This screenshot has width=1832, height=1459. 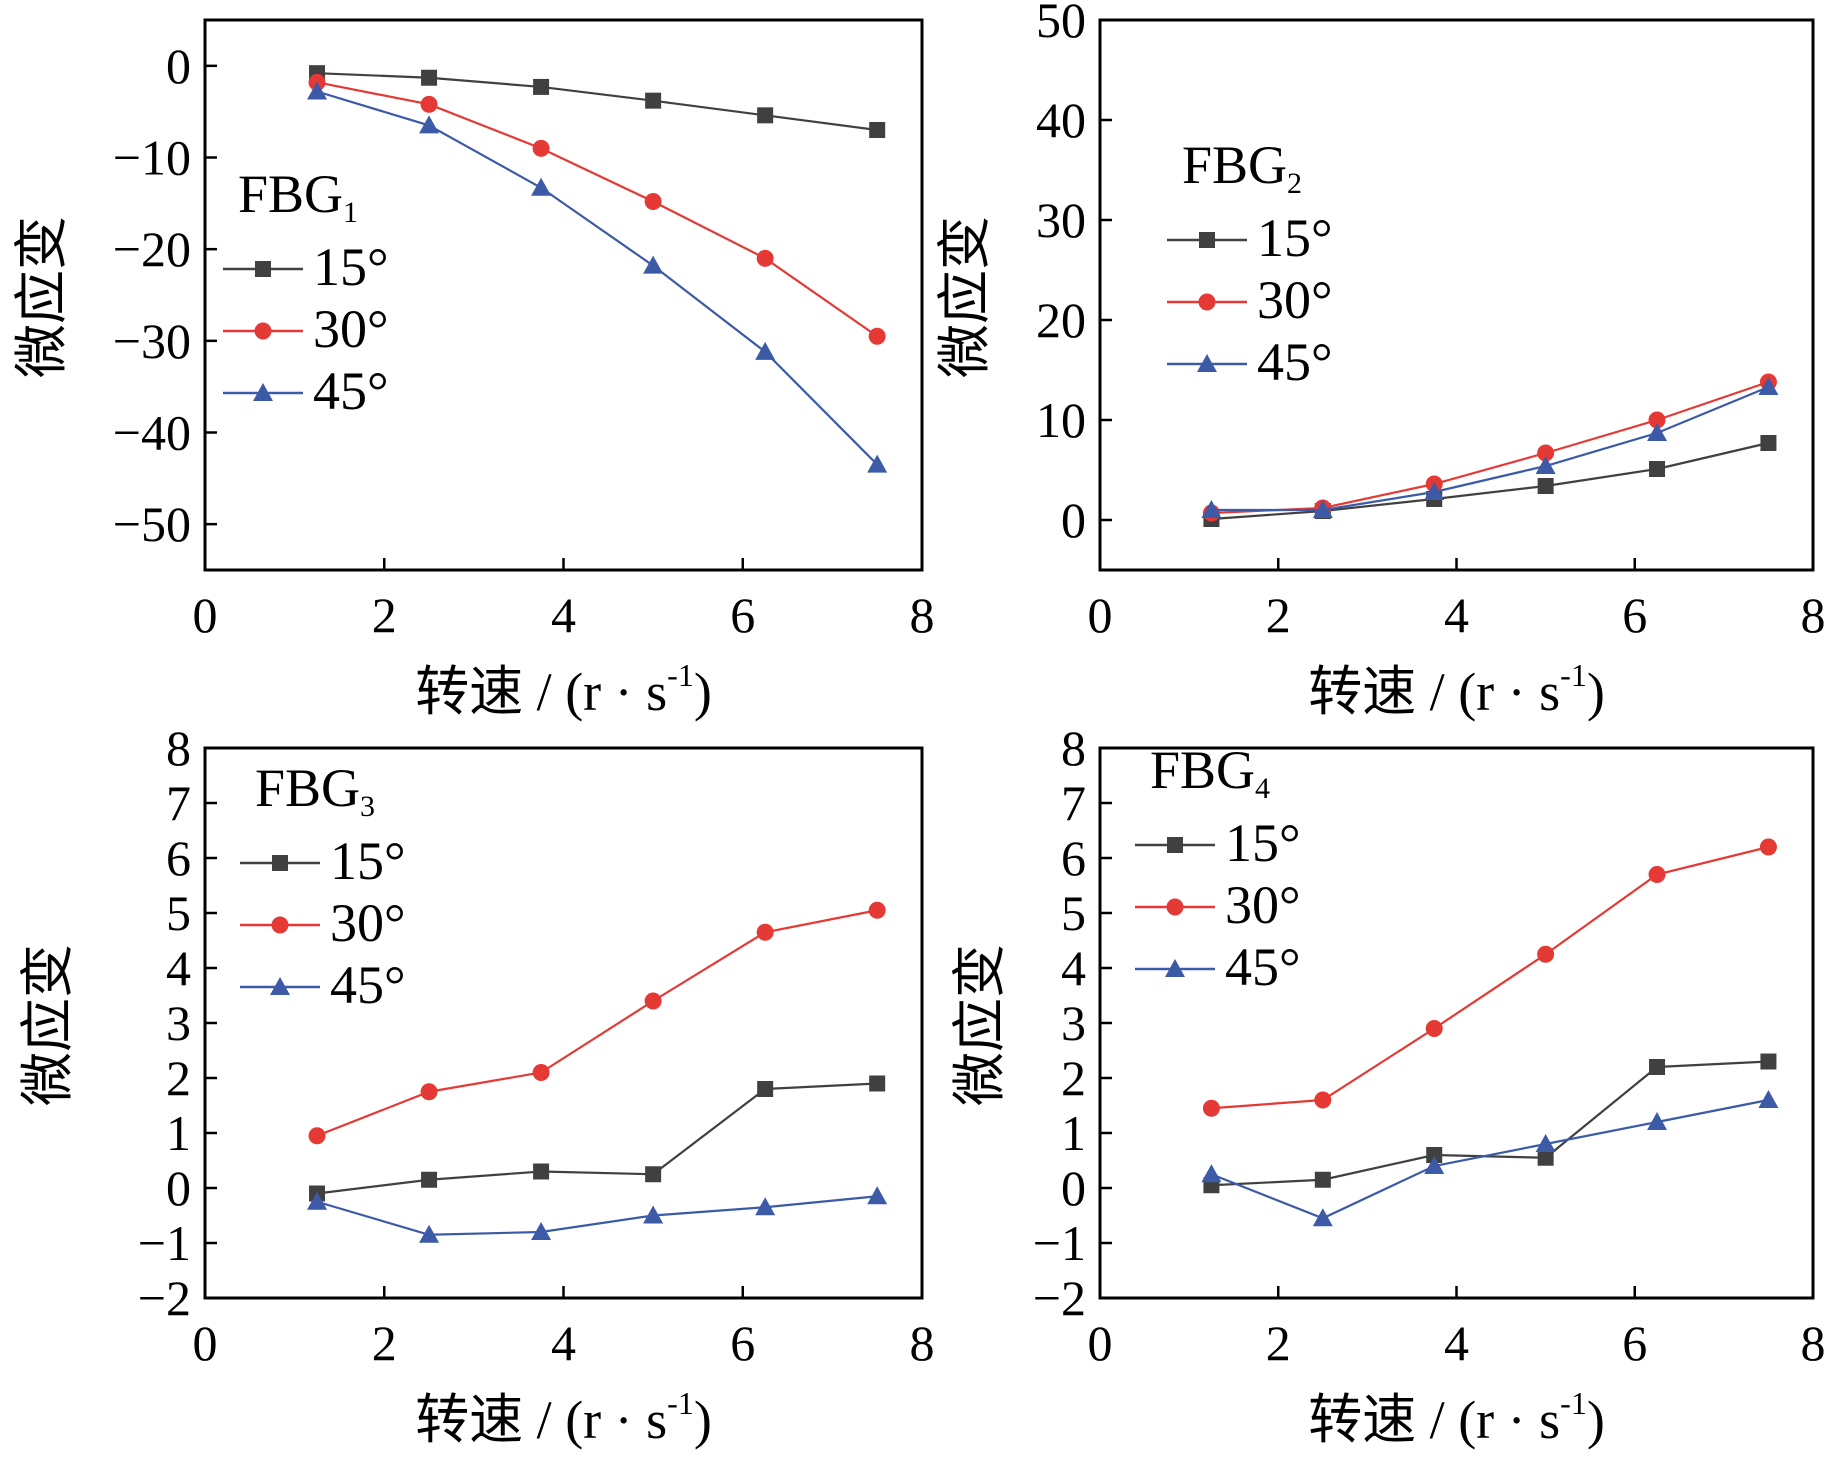 I want to click on y-tick-label: 30, so click(x=1061, y=220).